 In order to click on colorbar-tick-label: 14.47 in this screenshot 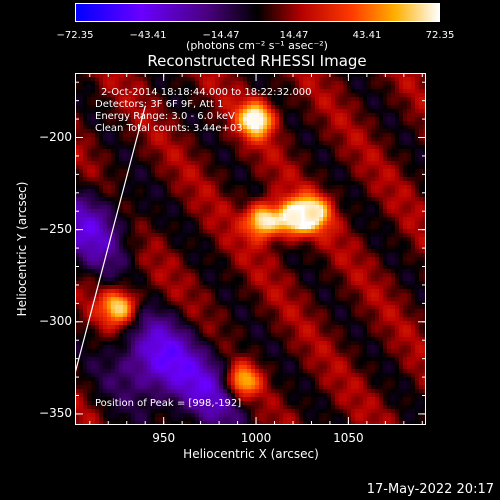, I will do `click(294, 35)`.